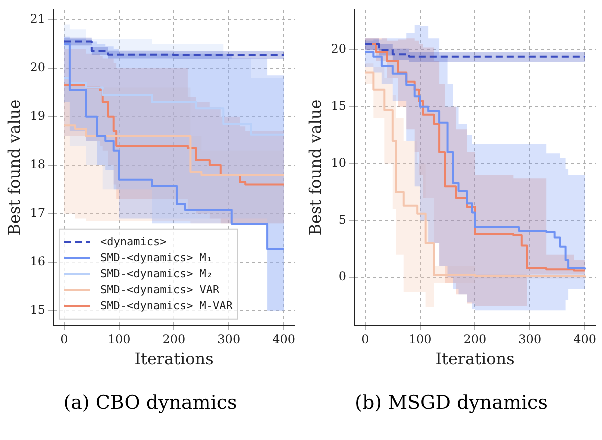 This screenshot has height=440, width=602. What do you see at coordinates (150, 403) in the screenshot?
I see `text: (a) CBO dynamics` at bounding box center [150, 403].